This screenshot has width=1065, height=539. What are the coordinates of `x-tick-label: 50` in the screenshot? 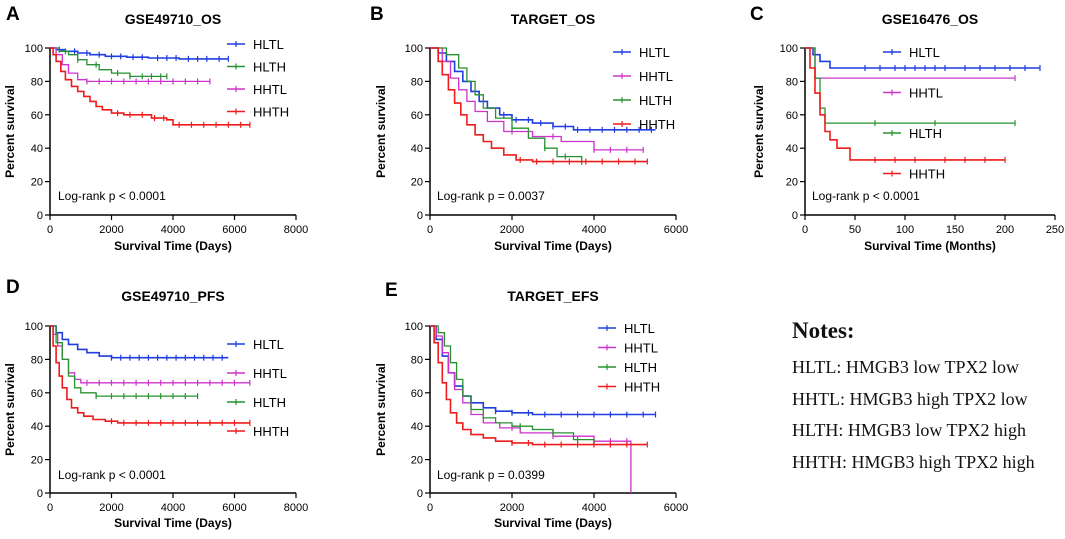 It's located at (855, 230).